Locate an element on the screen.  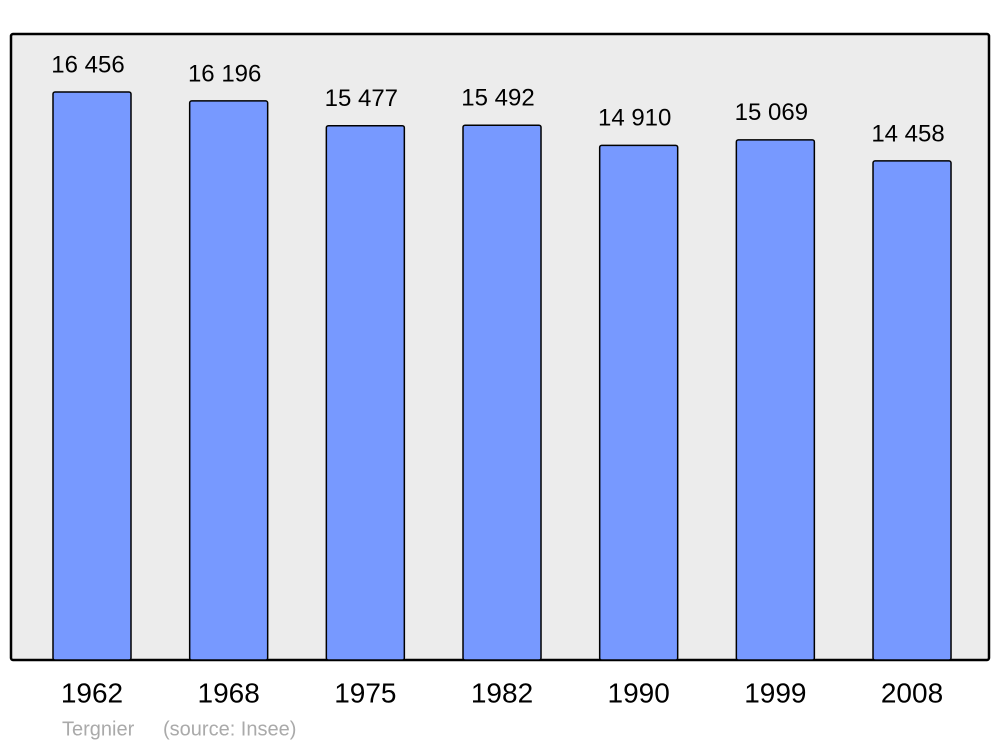
x-tick-label: 1962 is located at coordinates (92, 692).